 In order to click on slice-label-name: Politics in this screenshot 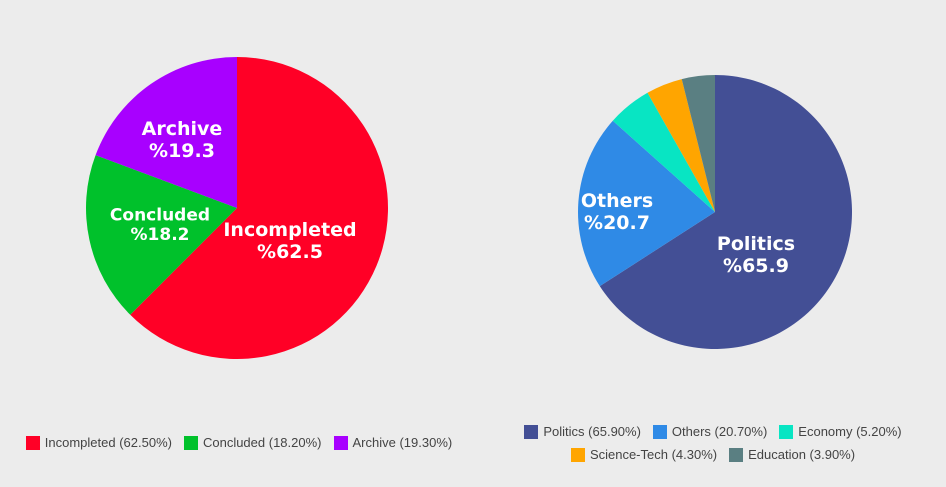, I will do `click(756, 244)`.